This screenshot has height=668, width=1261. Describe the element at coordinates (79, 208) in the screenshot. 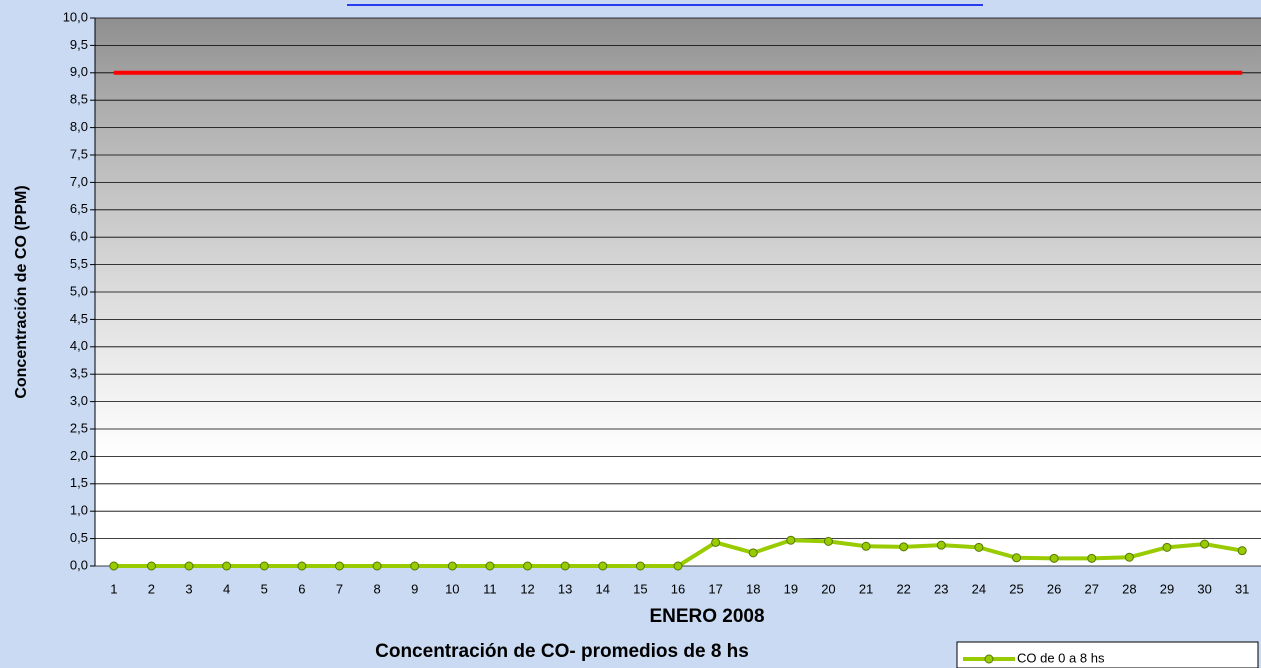

I see `y-tick-label: 6,5` at that location.